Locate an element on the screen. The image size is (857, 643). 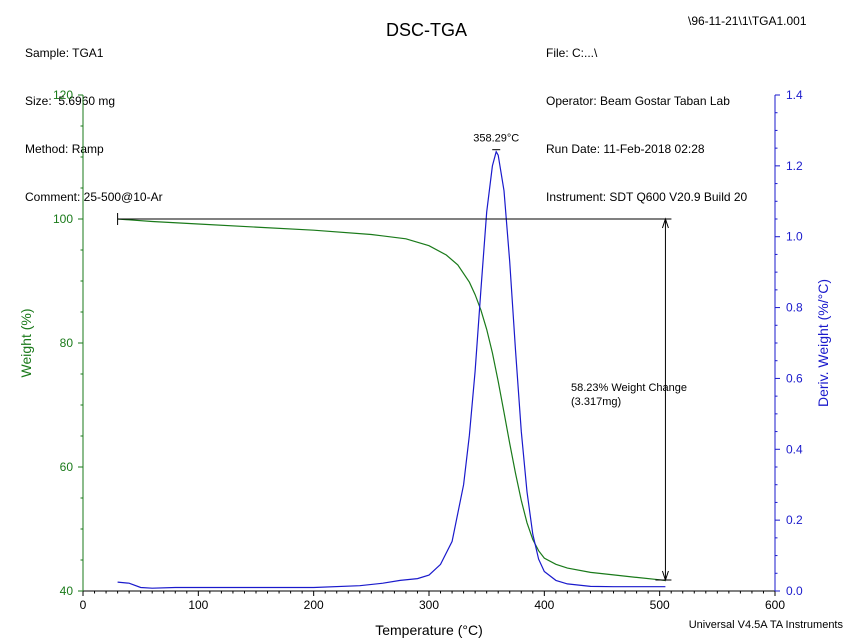
weight-change-mass-label: (3.317mg) is located at coordinates (596, 402).